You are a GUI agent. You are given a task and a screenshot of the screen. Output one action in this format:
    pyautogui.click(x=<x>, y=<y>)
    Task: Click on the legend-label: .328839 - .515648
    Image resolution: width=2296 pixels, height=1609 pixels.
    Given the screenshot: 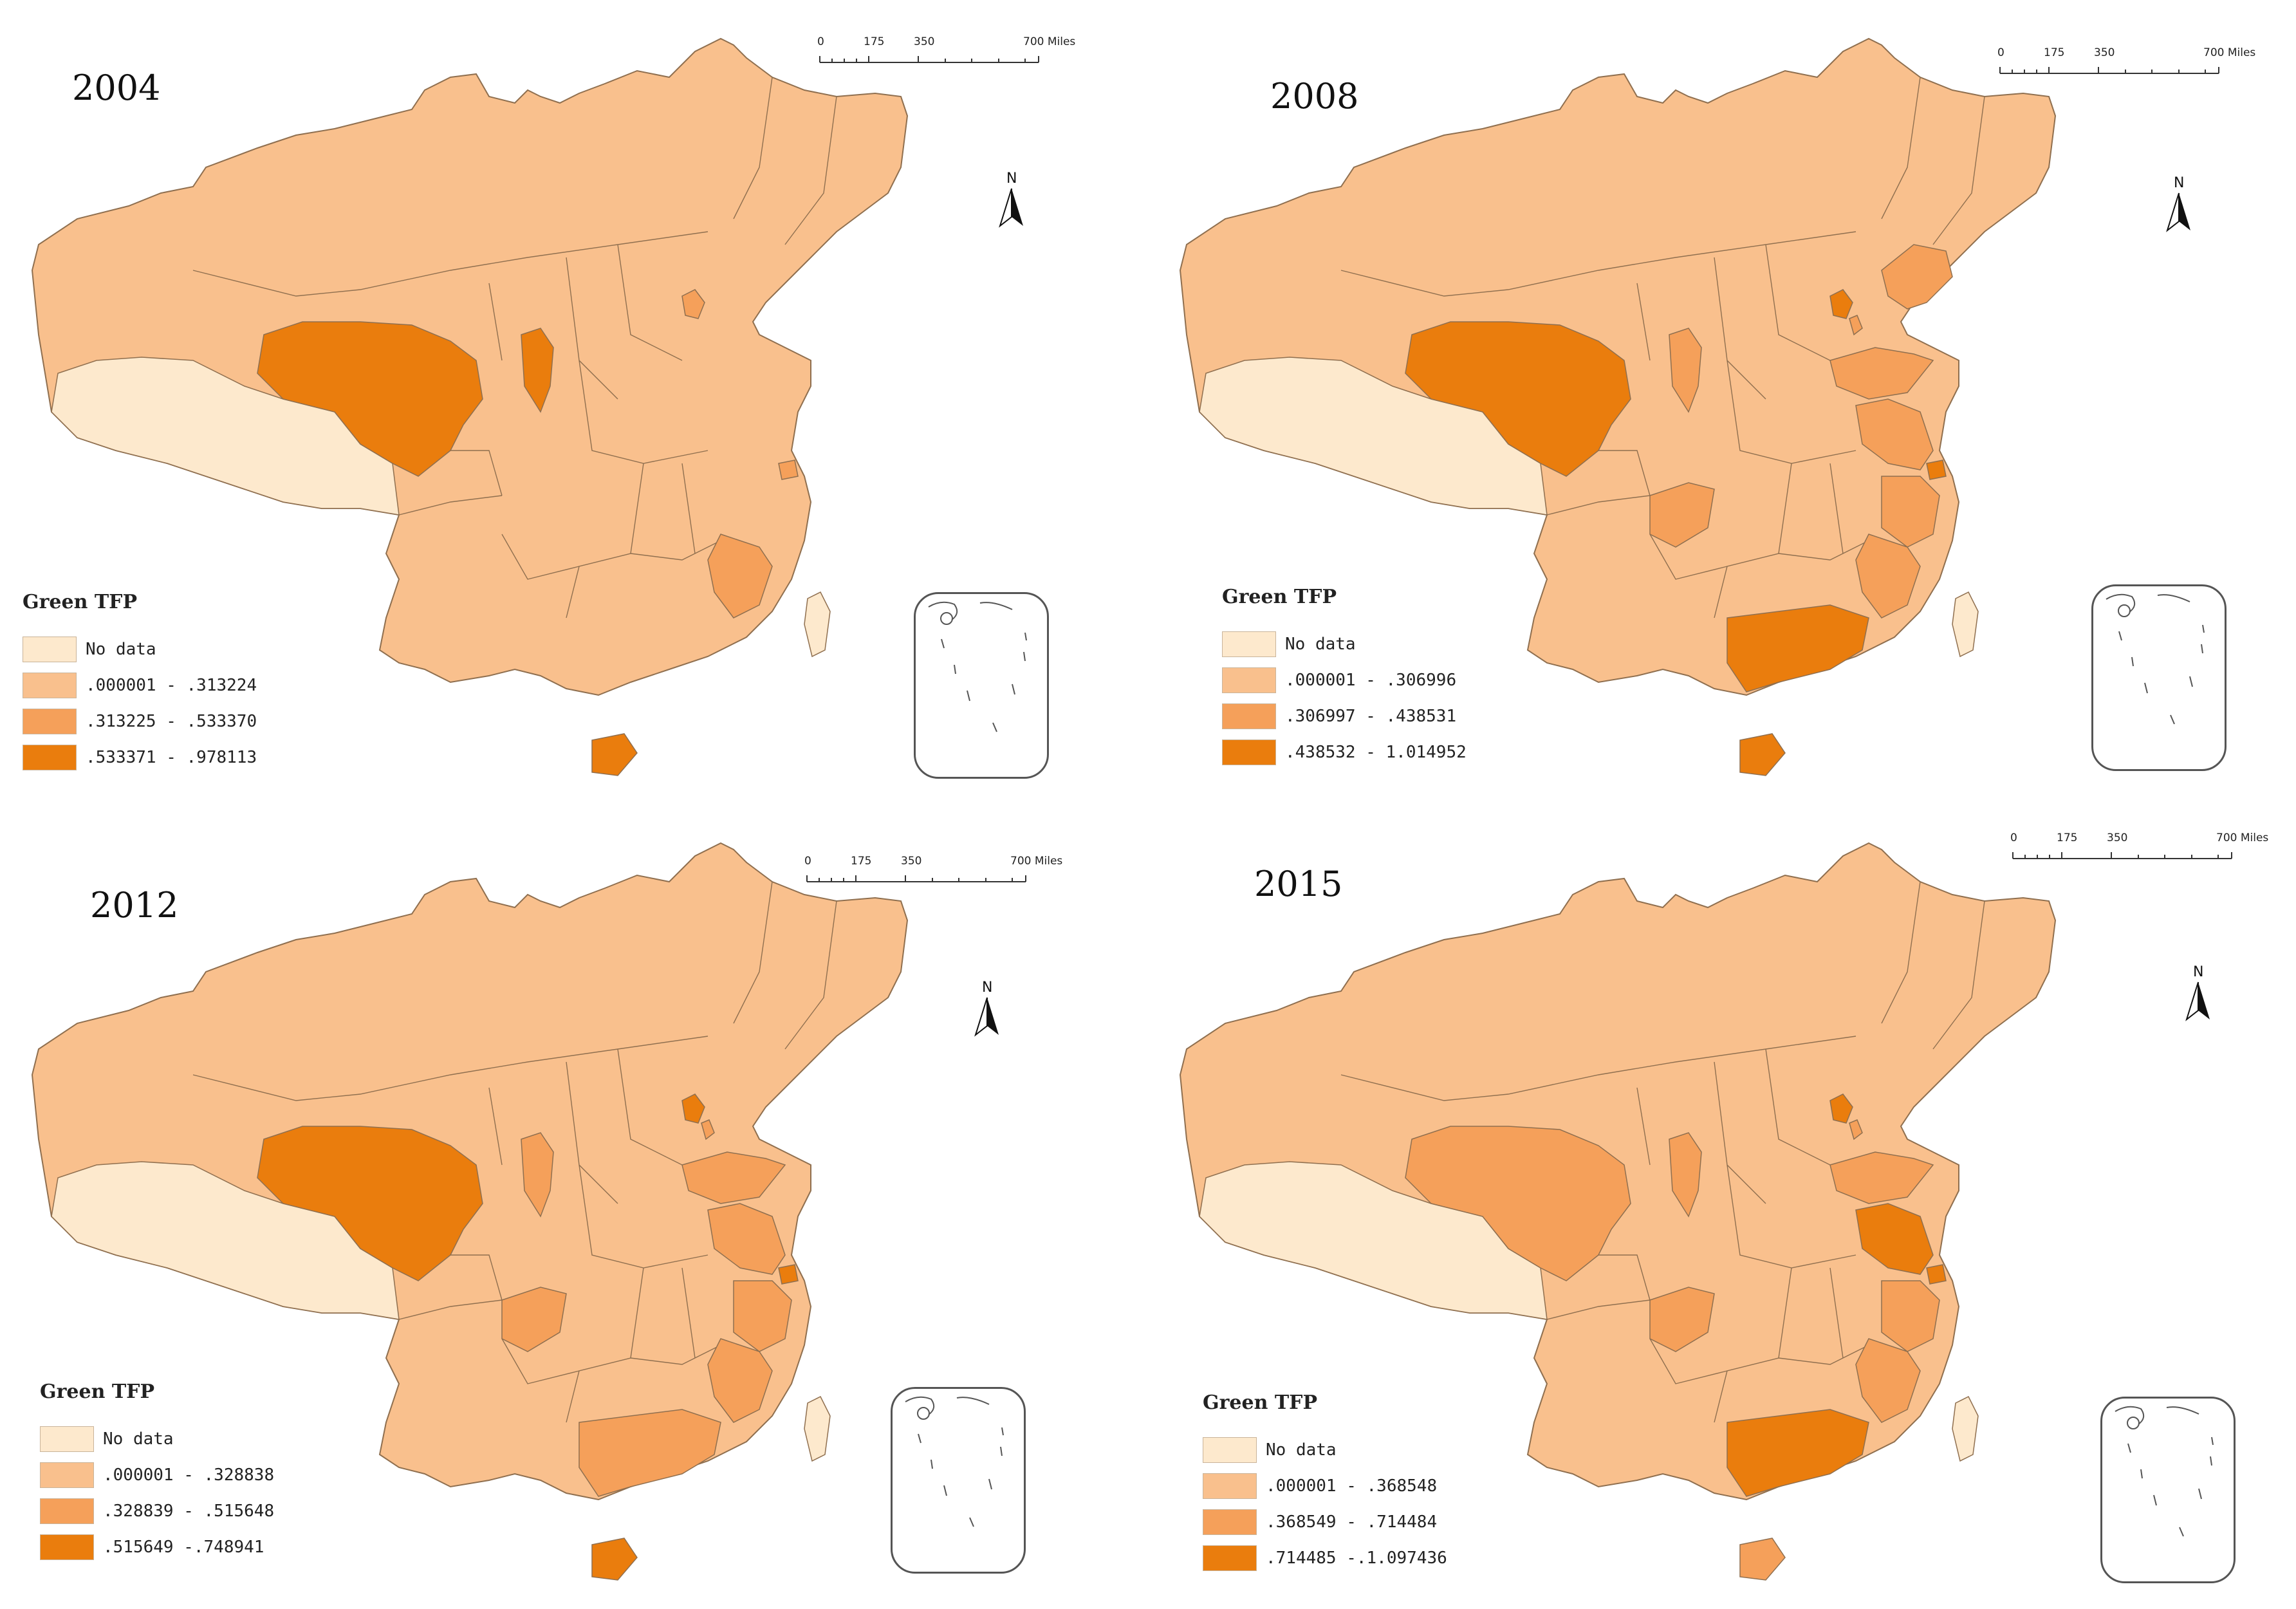 What is the action you would take?
    pyautogui.click(x=189, y=1511)
    